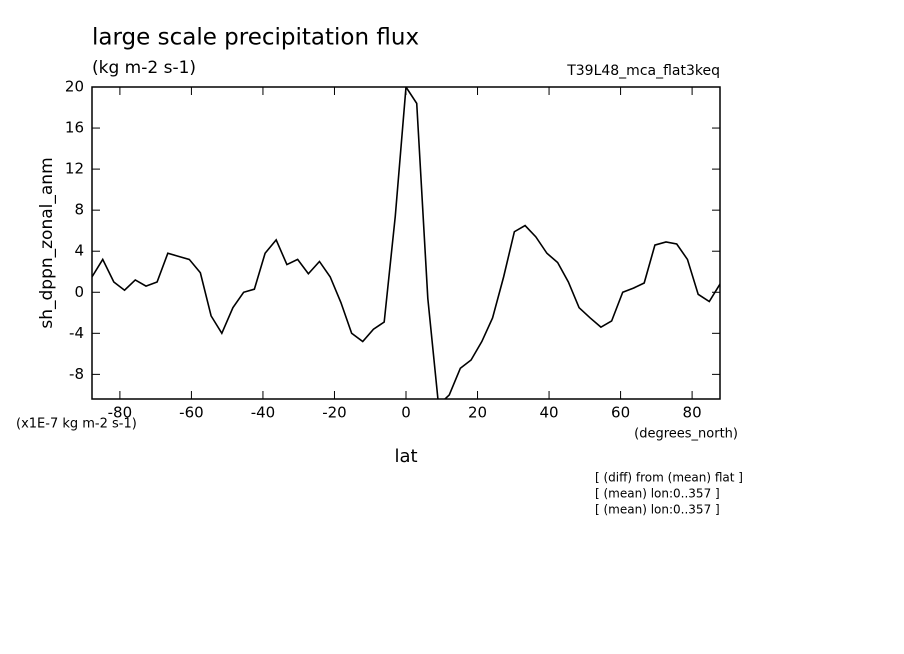 This screenshot has height=654, width=904. Describe the element at coordinates (405, 456) in the screenshot. I see `x-axis-label: lat` at that location.